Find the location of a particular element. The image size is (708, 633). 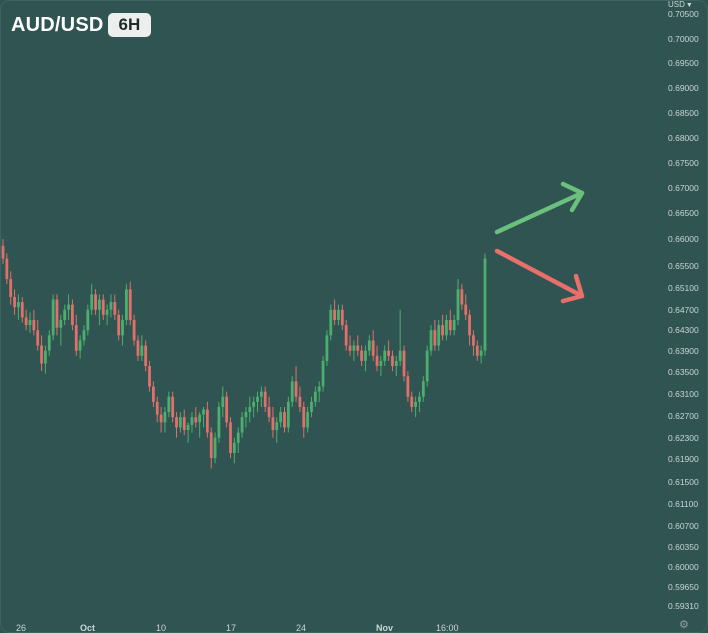

currency-label: USD is located at coordinates (676, 4).